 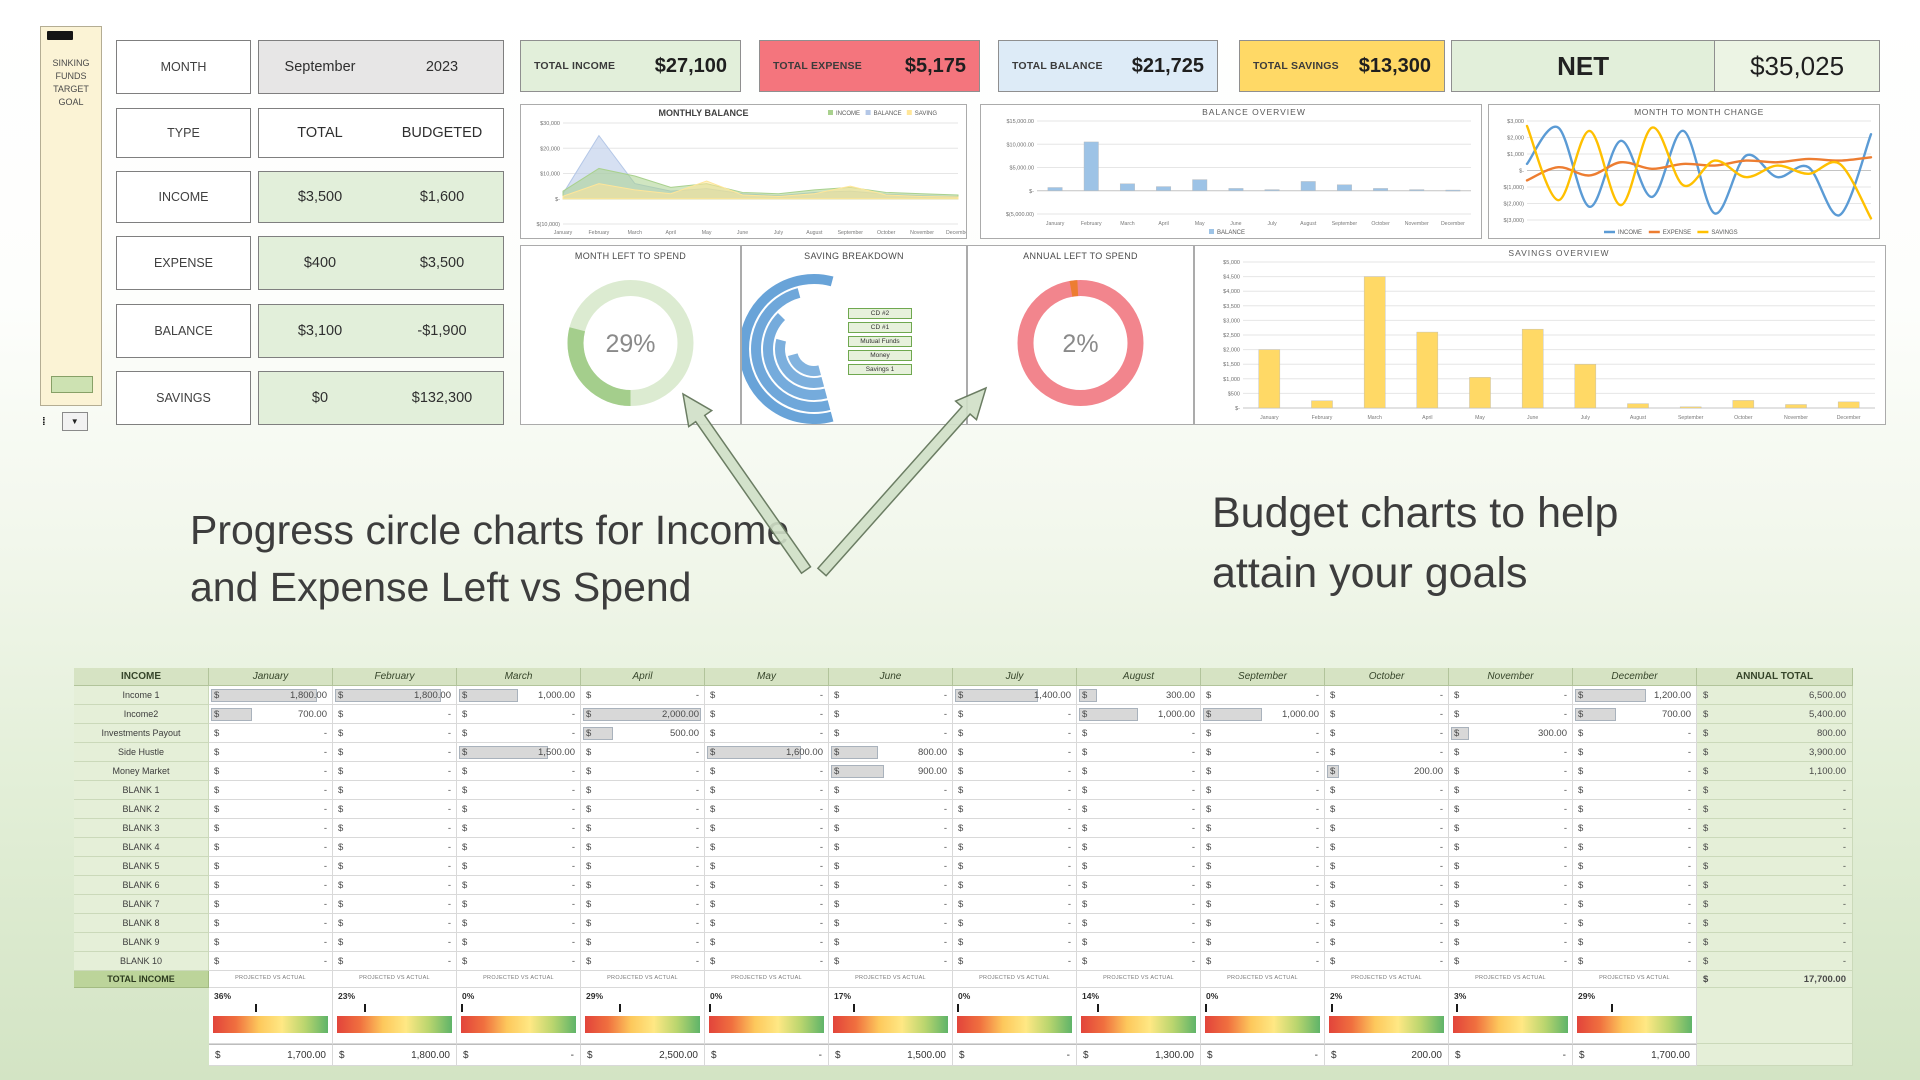 I want to click on income-cell: $1,600.00, so click(x=767, y=752).